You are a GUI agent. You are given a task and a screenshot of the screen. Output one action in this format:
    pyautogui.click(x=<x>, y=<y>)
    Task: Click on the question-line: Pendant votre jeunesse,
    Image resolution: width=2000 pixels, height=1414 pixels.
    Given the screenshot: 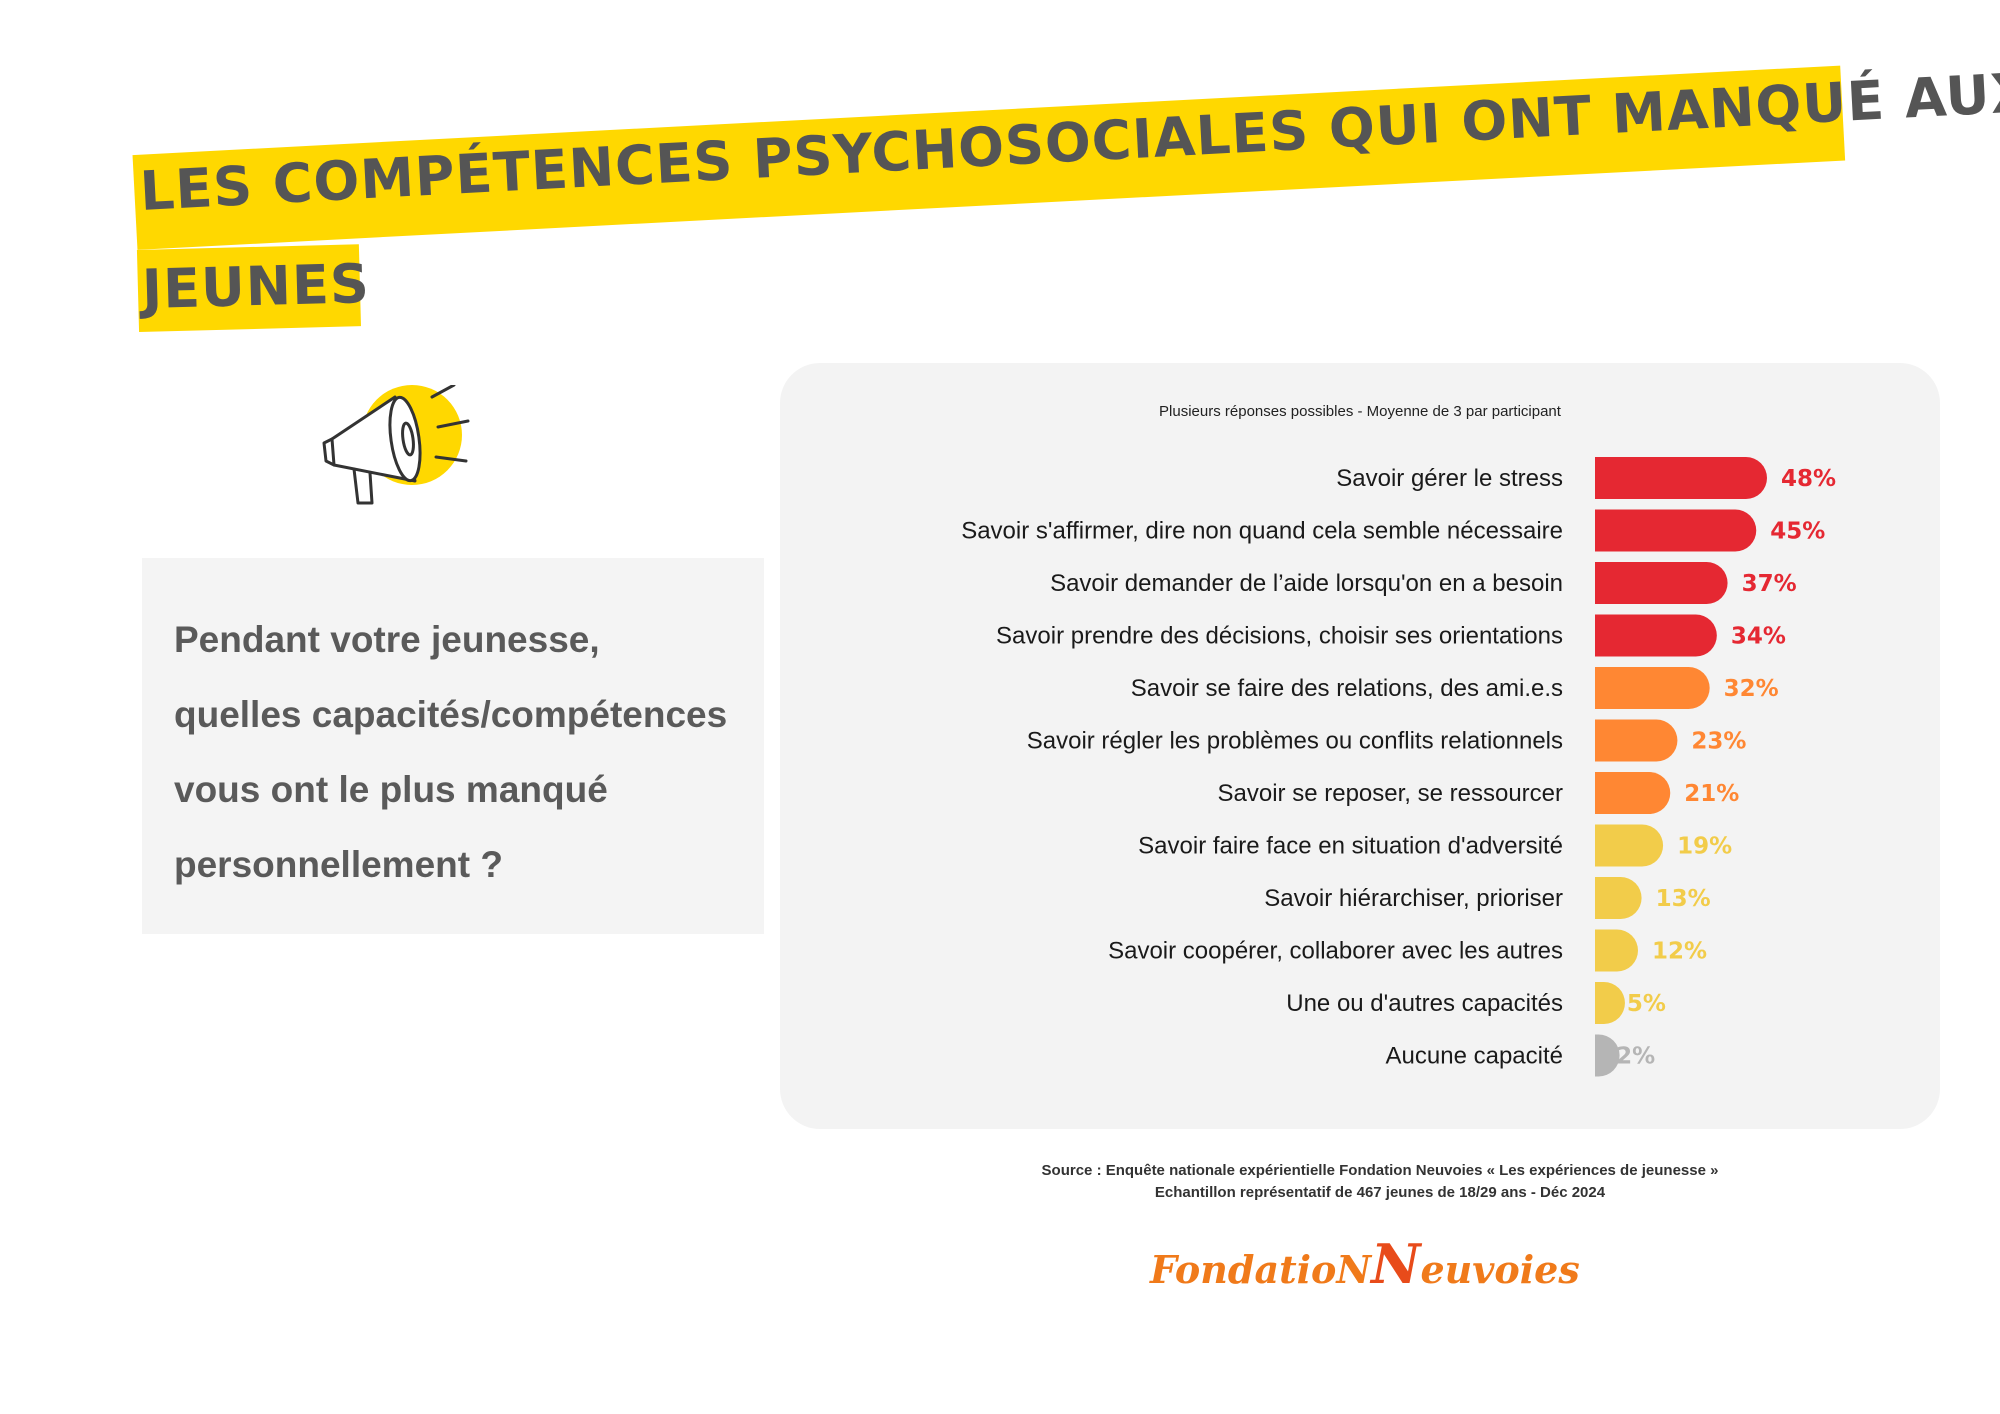 What is the action you would take?
    pyautogui.click(x=387, y=639)
    